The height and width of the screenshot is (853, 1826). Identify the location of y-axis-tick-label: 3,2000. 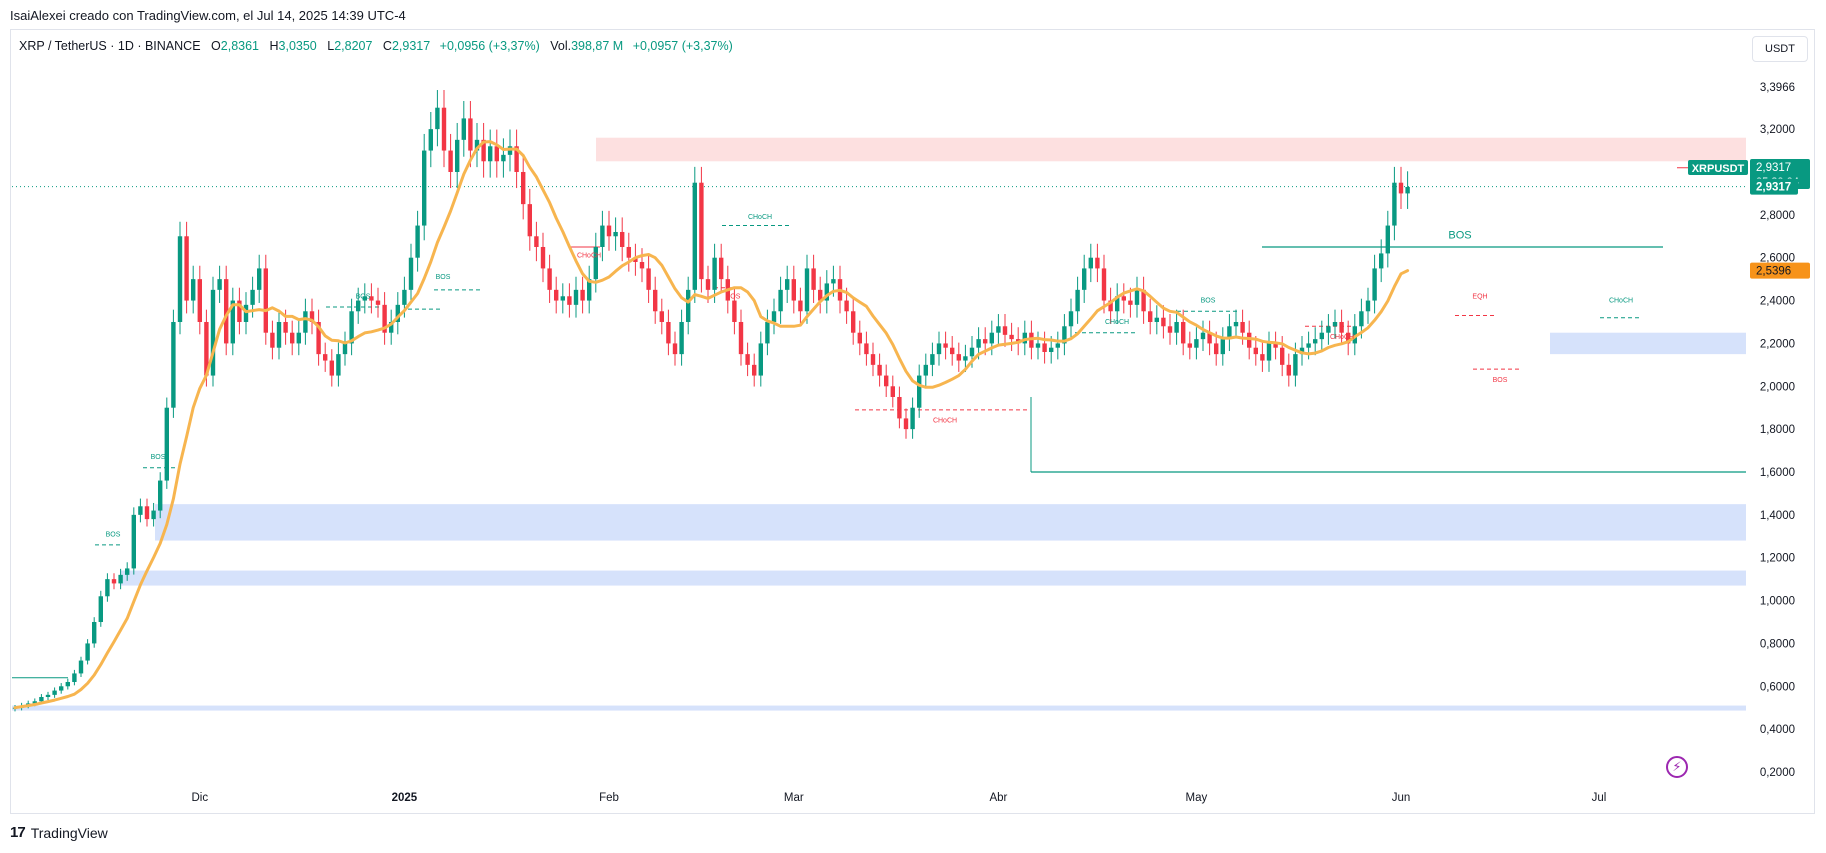
(1777, 130).